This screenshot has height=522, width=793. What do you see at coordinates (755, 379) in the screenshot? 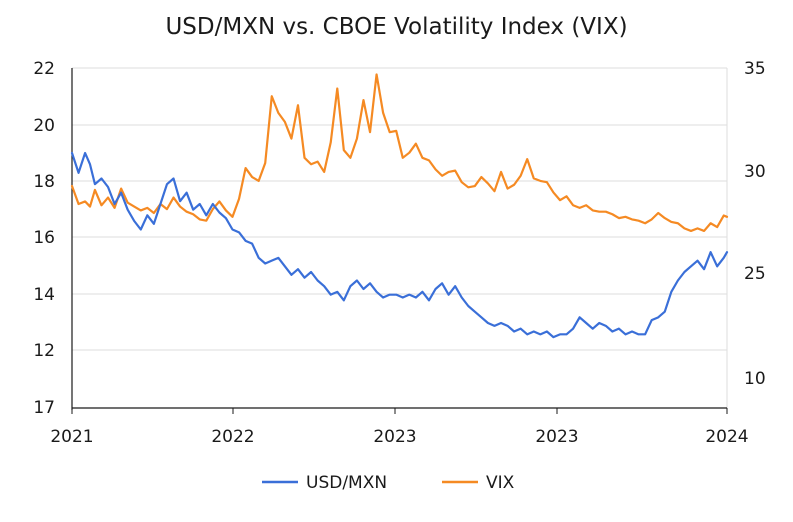
I see `right-tick-label: 10` at bounding box center [755, 379].